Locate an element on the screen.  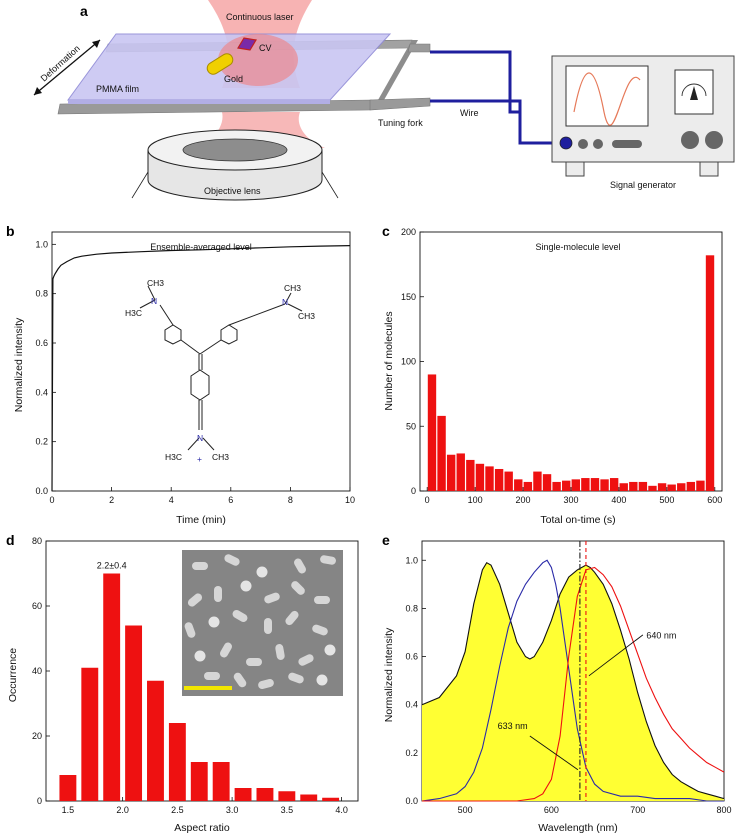
chart-c-ylabel: Number of molecules is located at coordinates (389, 360).